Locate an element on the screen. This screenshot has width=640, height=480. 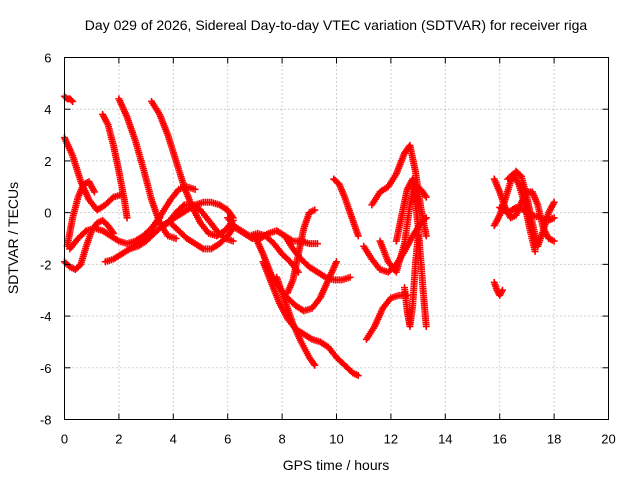
y-tick-label: -2 is located at coordinates (46, 264).